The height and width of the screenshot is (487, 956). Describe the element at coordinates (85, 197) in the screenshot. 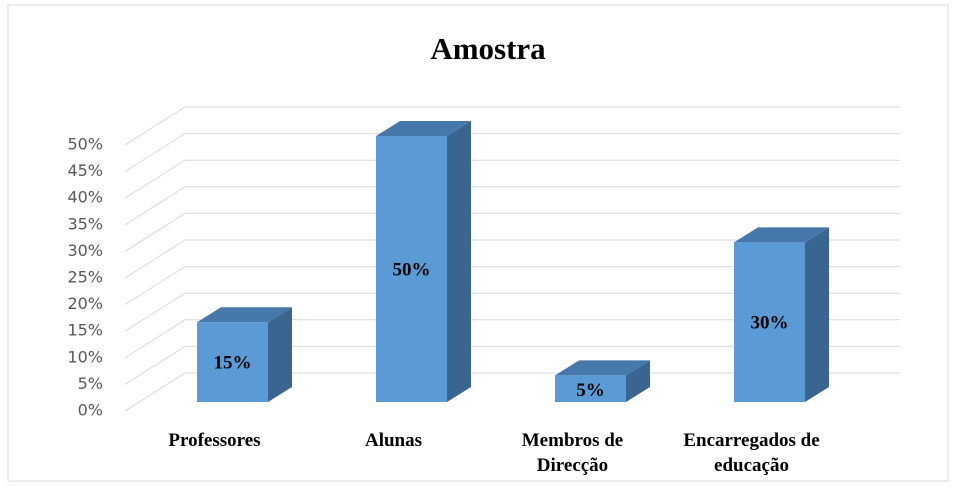

I see `y-tick-label: 40%` at that location.